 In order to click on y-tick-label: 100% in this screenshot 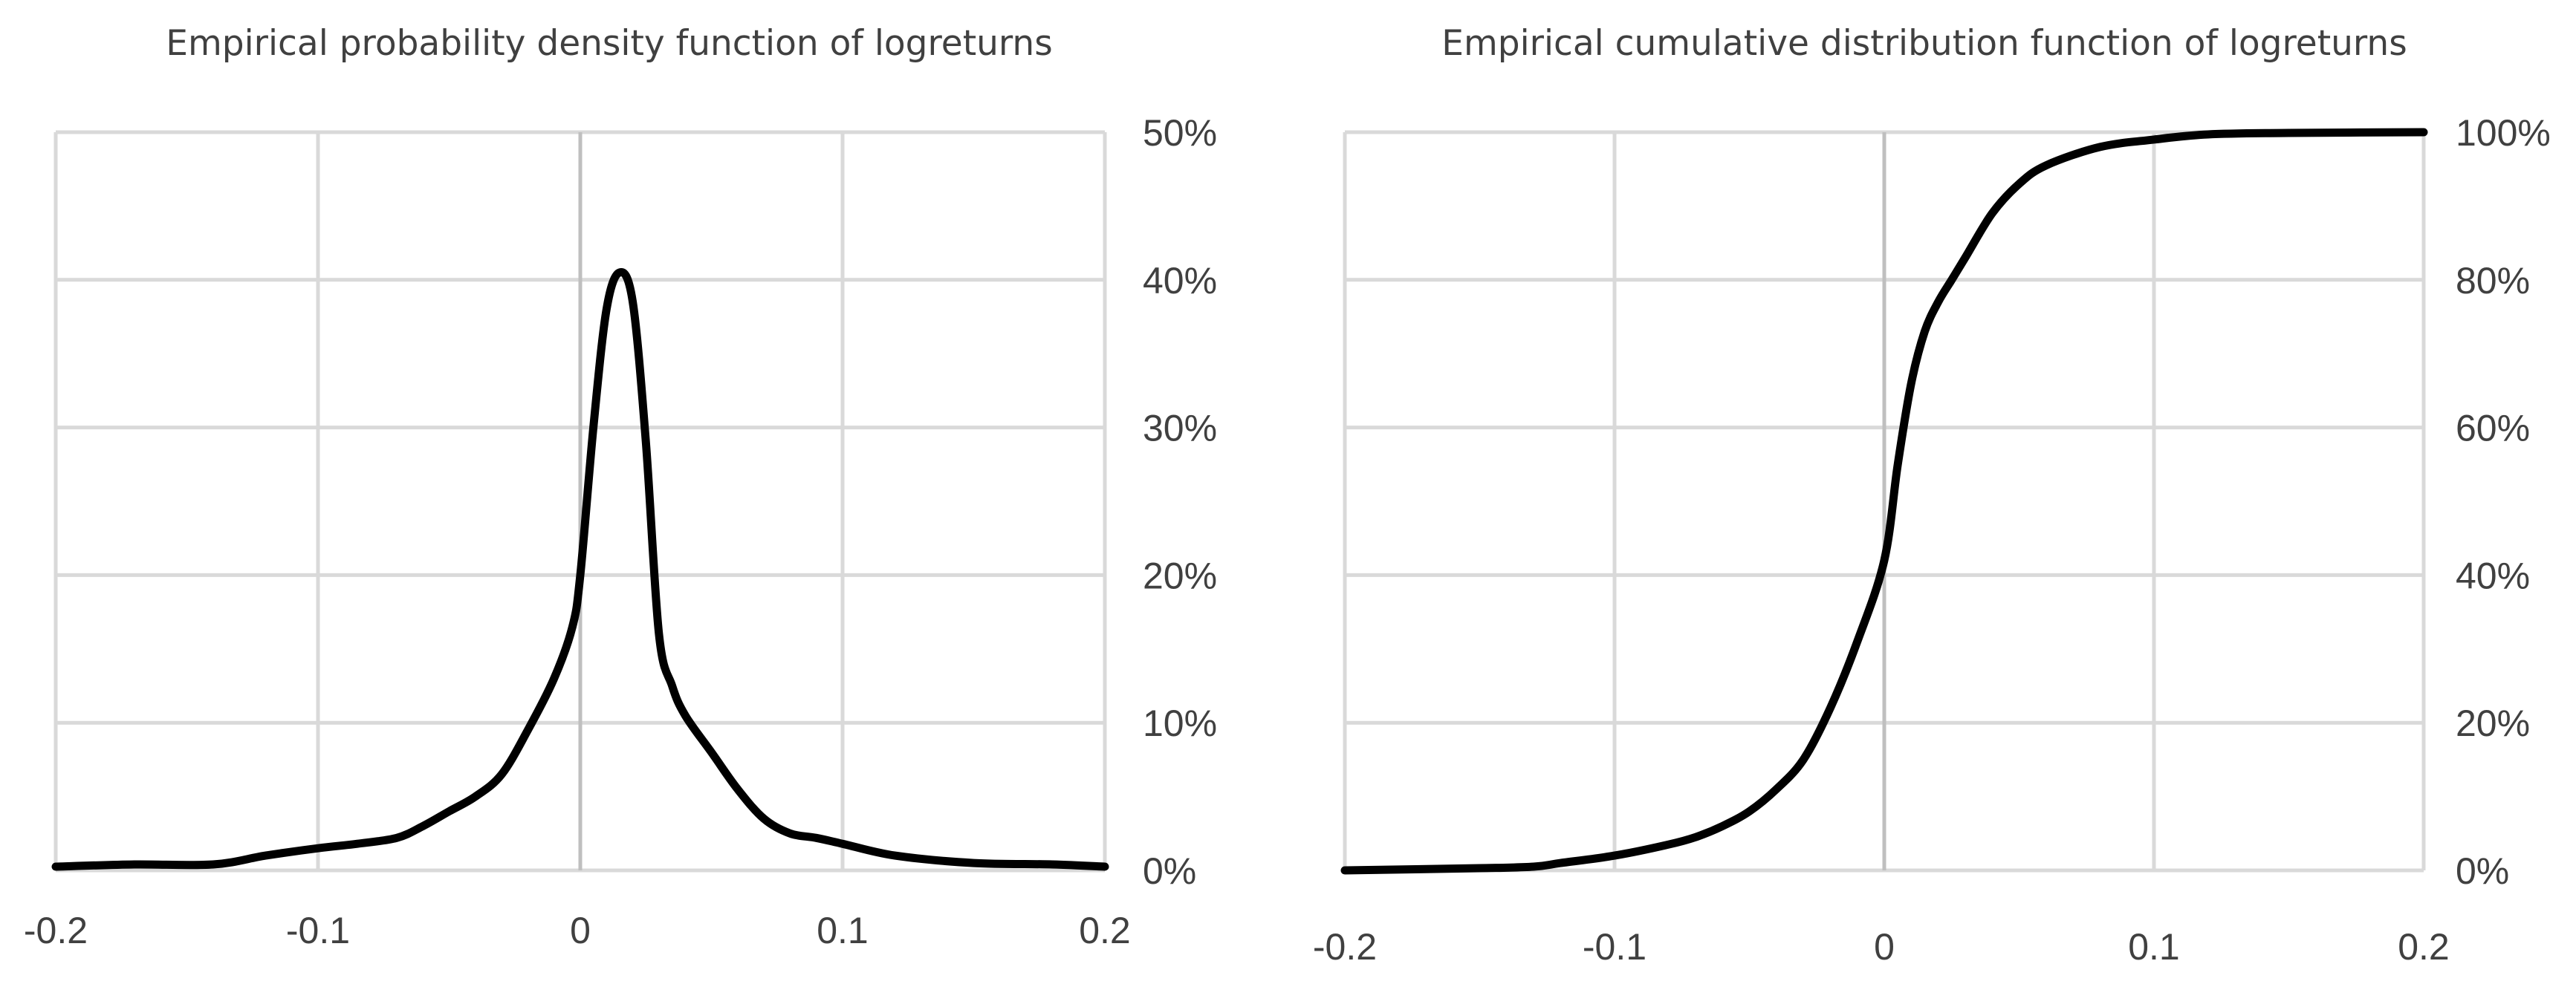, I will do `click(2503, 133)`.